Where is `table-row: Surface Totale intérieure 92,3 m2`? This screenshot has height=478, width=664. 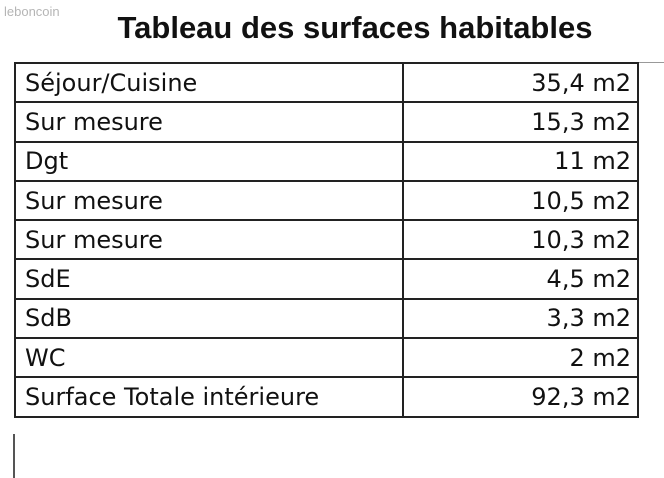 table-row: Surface Totale intérieure 92,3 m2 is located at coordinates (326, 397).